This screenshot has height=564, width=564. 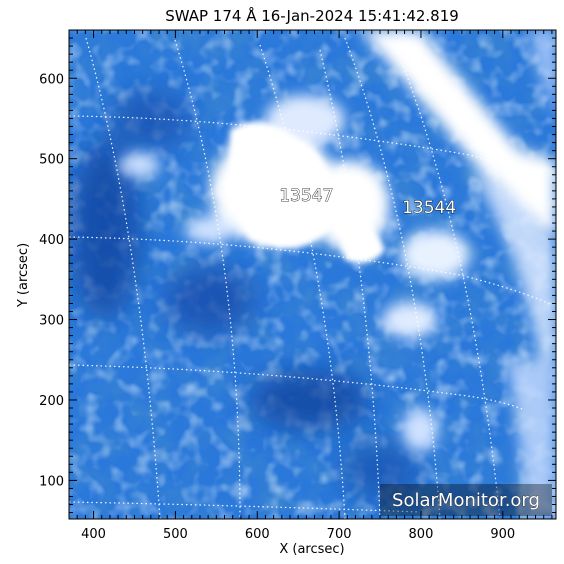 I want to click on x-tick-label: 700, so click(x=339, y=534).